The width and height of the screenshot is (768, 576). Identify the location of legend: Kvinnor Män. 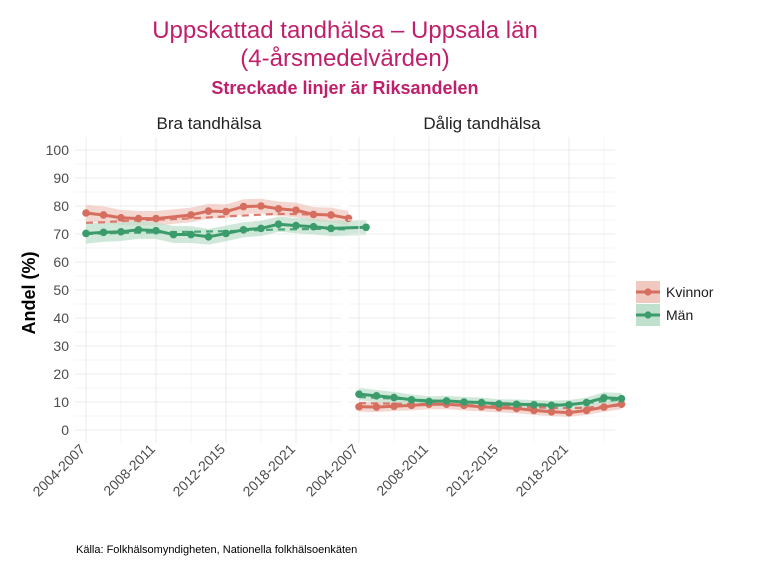
(675, 303).